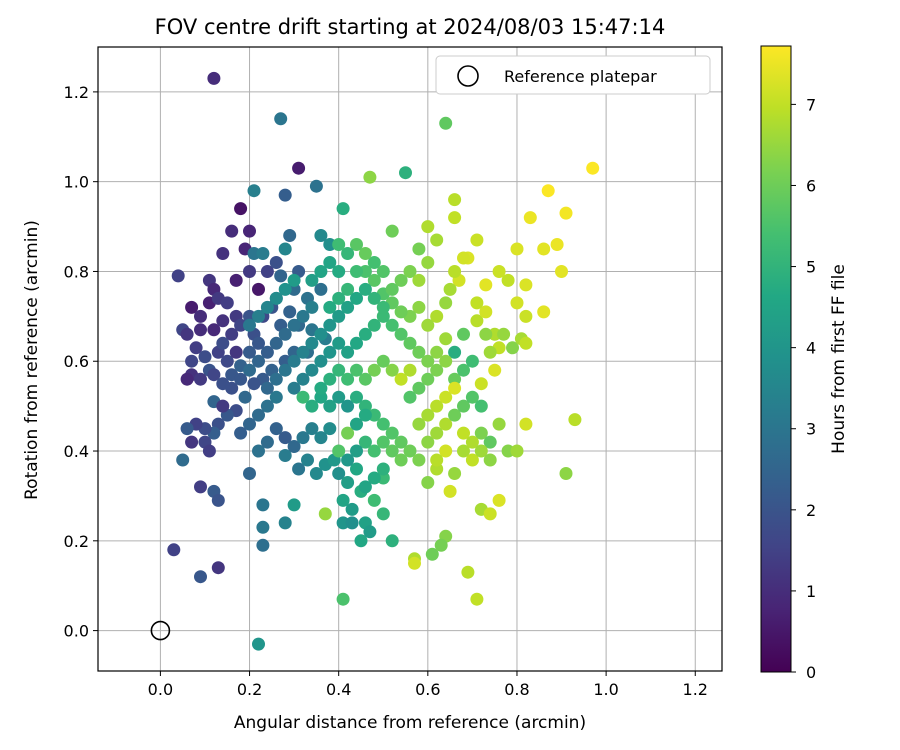 This screenshot has height=750, width=900. Describe the element at coordinates (410, 723) in the screenshot. I see `x-axis-label: Angular distance from reference (arcmin)` at that location.